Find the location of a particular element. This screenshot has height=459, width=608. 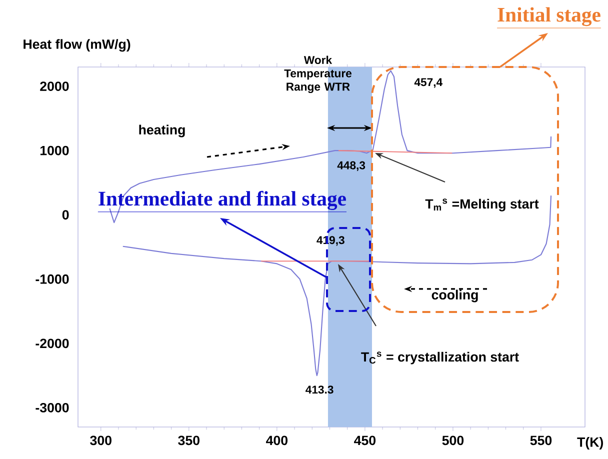

band-label: Work Temperature Range WTR is located at coordinates (318, 74).